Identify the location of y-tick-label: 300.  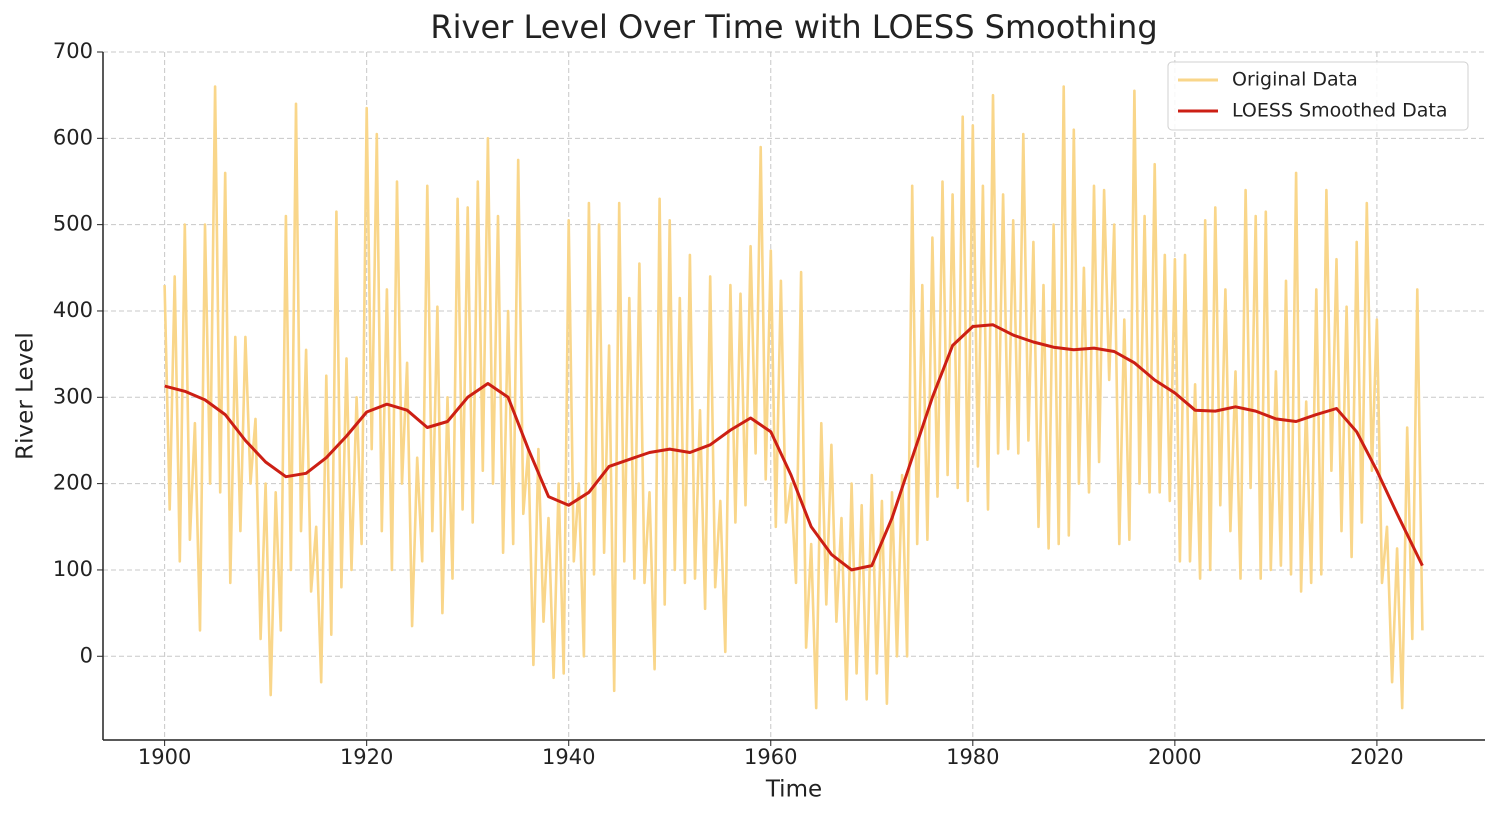
(73, 396).